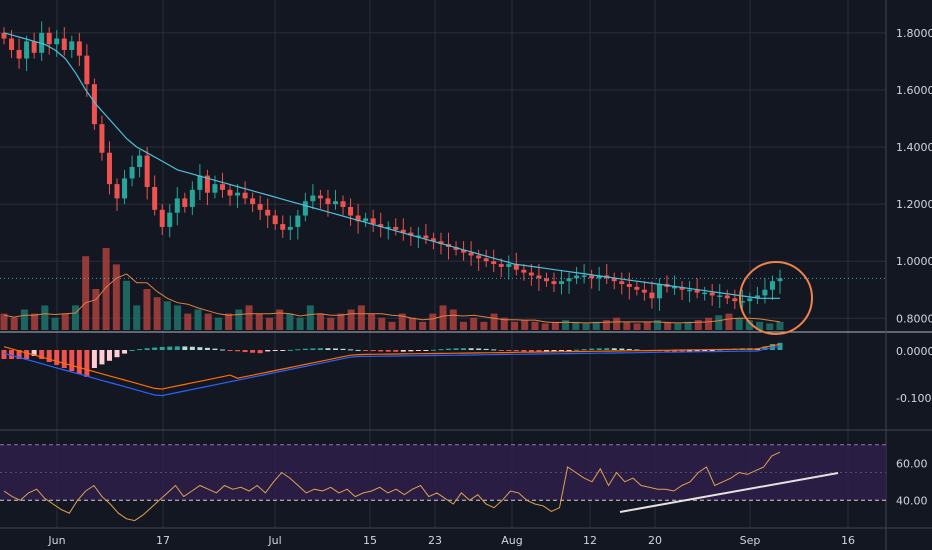 The width and height of the screenshot is (932, 550). What do you see at coordinates (655, 540) in the screenshot?
I see `date-tick-label-7: 20` at bounding box center [655, 540].